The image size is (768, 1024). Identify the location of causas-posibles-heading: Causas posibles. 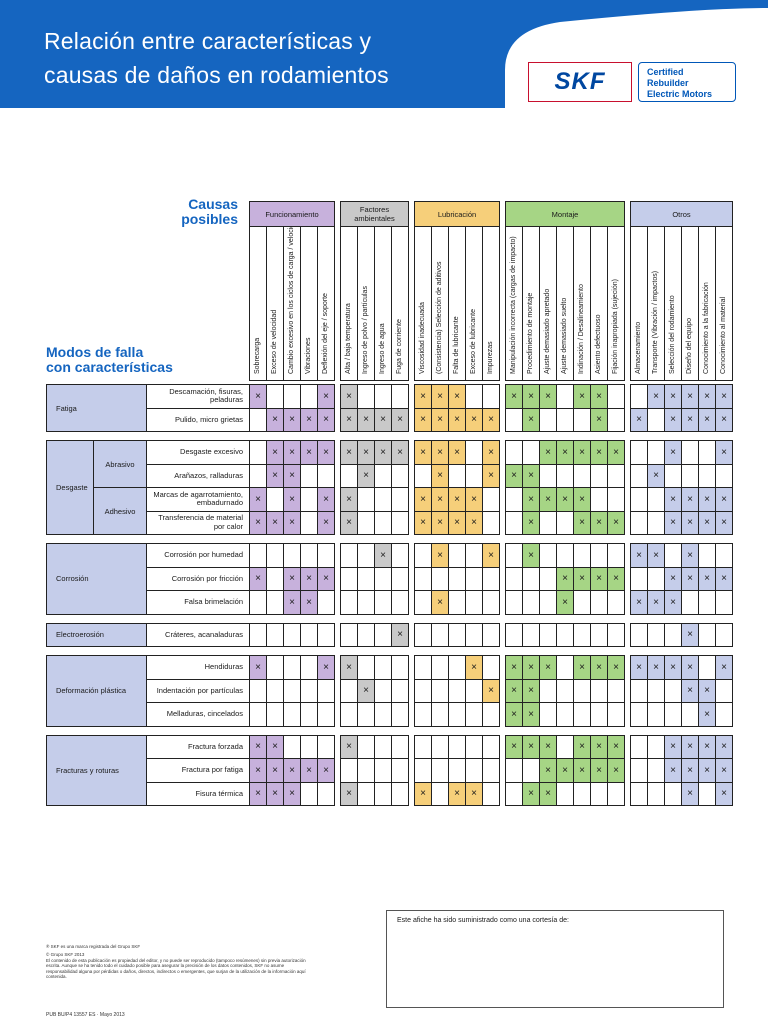
(209, 212).